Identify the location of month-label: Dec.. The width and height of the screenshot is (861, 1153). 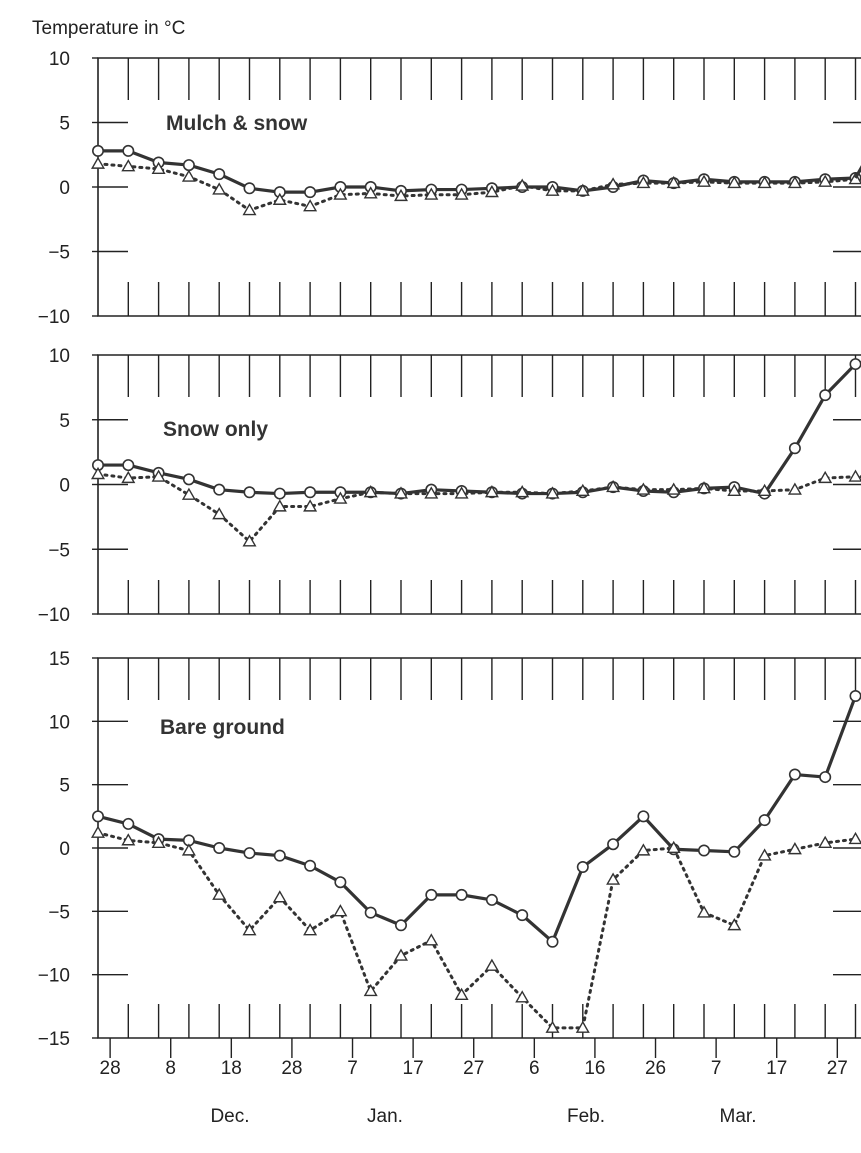
(229, 1116).